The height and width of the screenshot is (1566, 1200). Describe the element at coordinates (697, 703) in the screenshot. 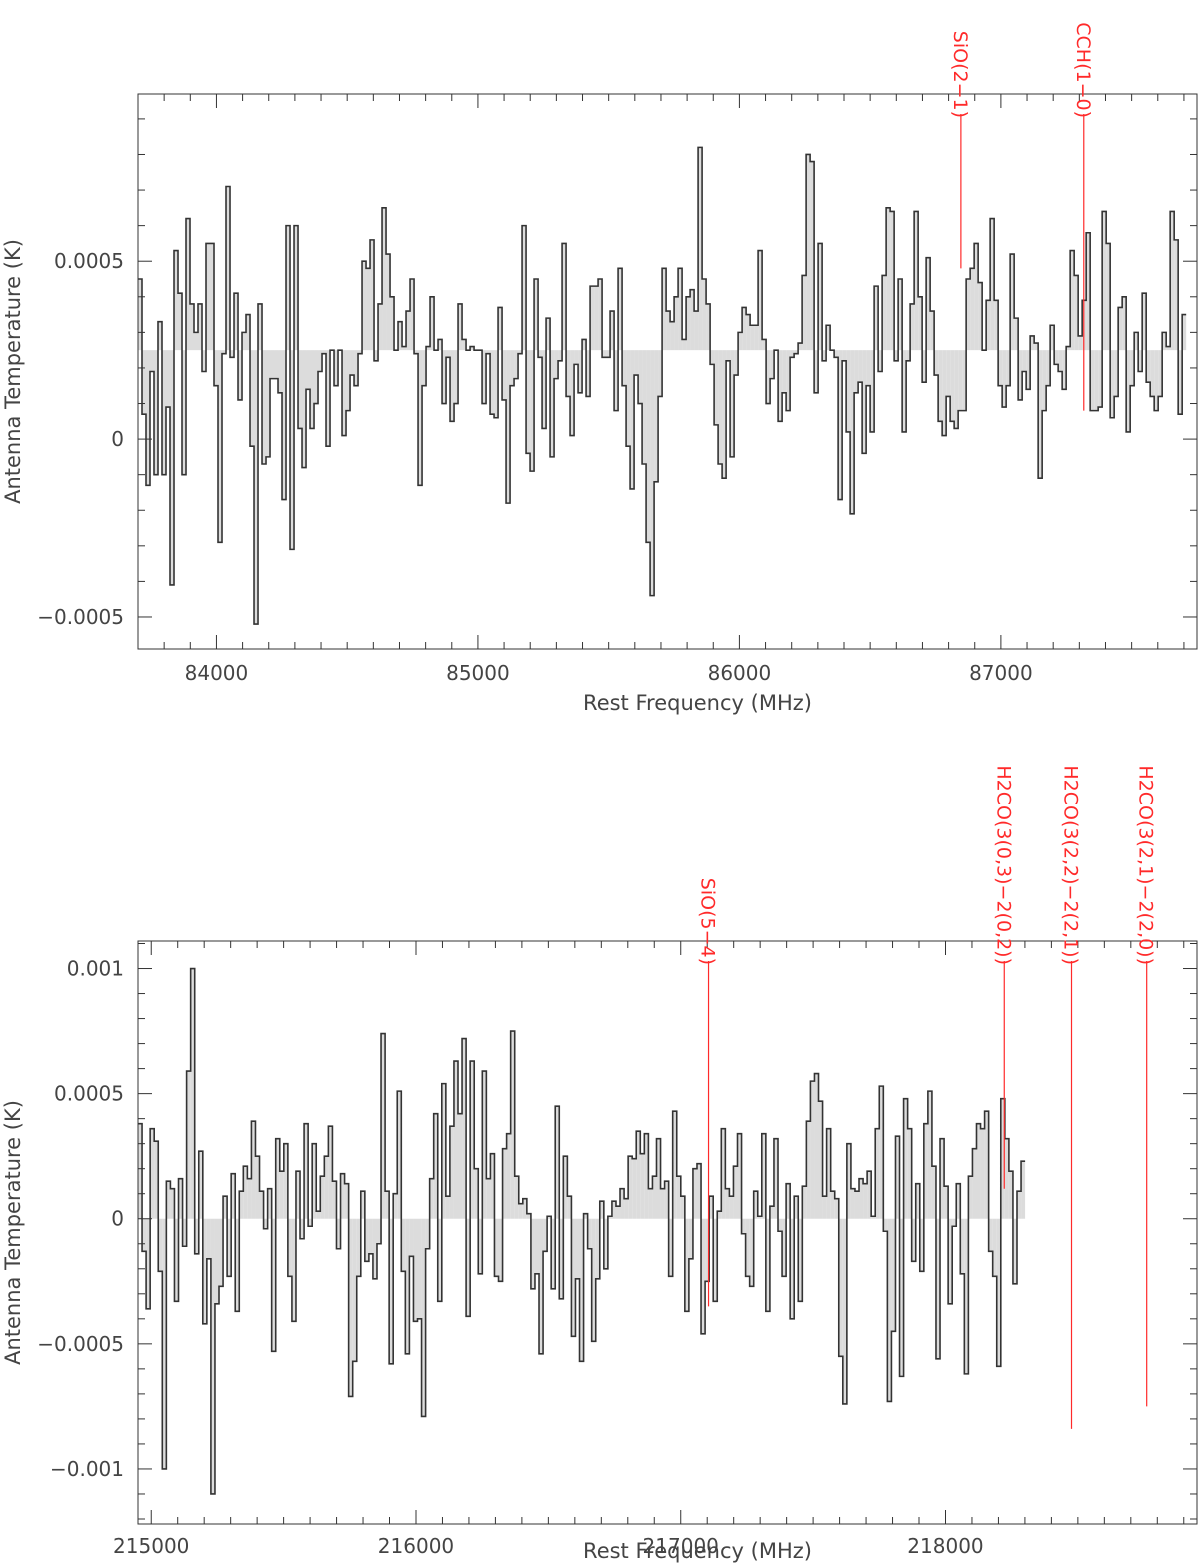

I see `x-axis-title: Rest Frequency (MHz)` at that location.